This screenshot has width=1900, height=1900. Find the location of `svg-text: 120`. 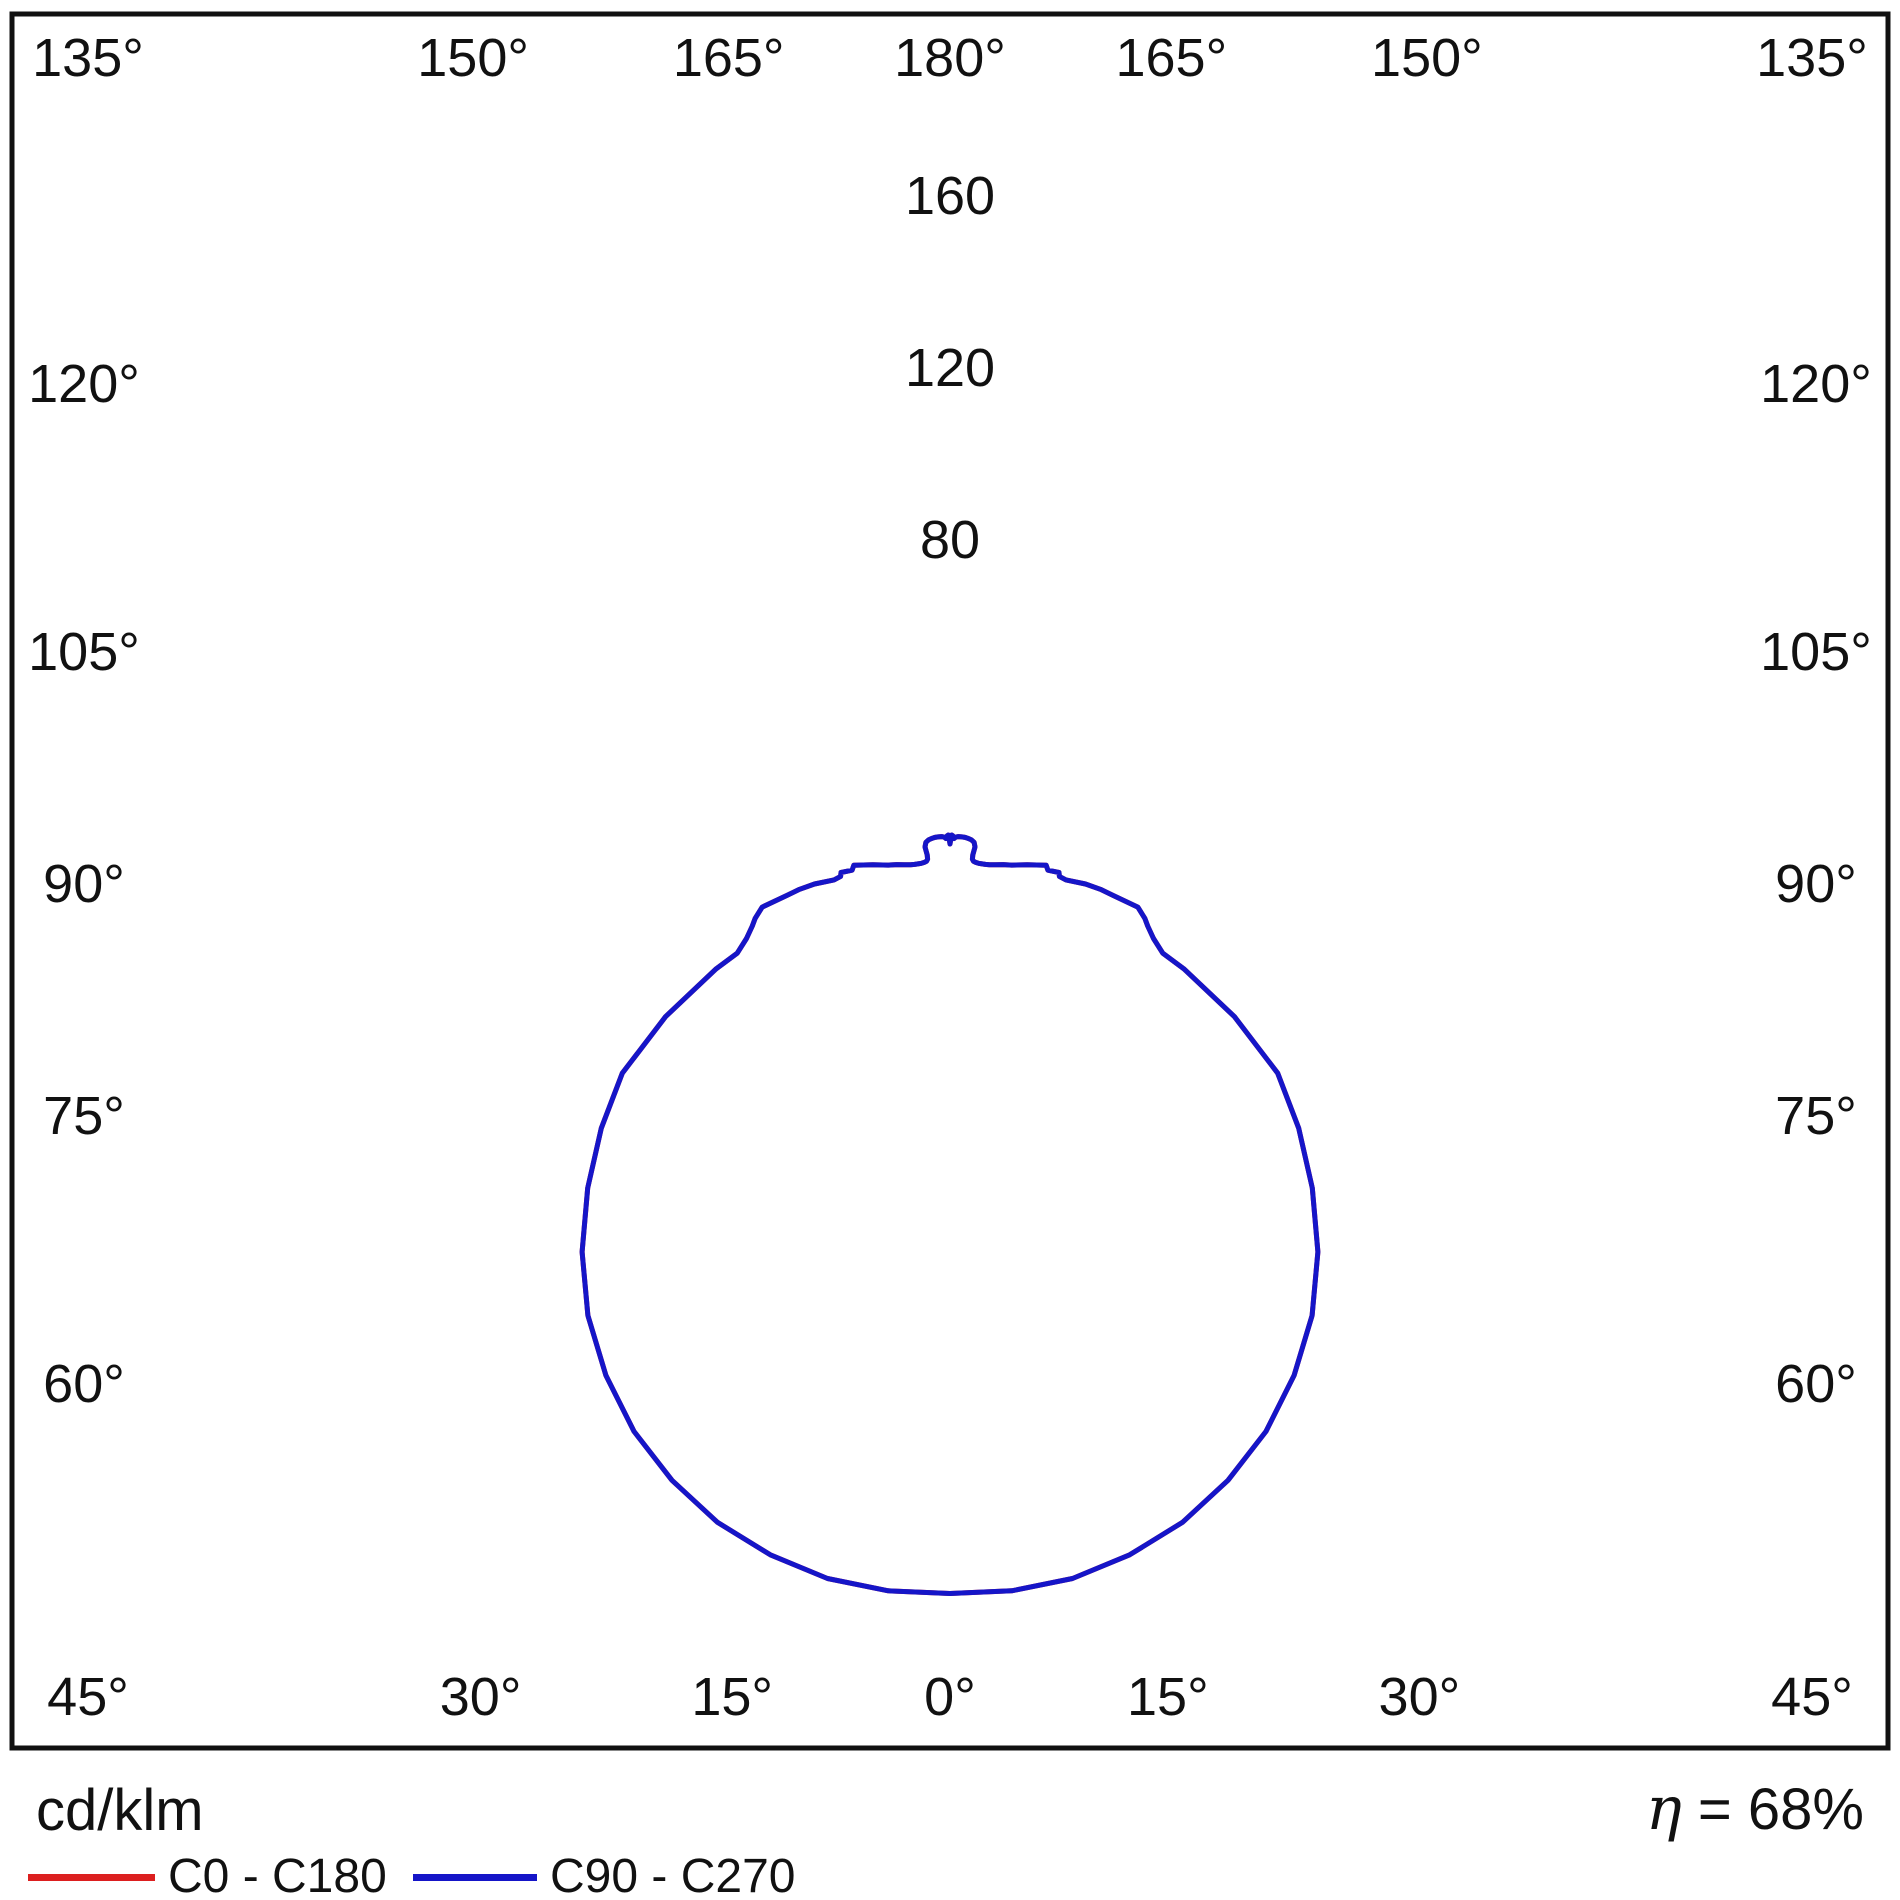

svg-text: 120 is located at coordinates (950, 368).